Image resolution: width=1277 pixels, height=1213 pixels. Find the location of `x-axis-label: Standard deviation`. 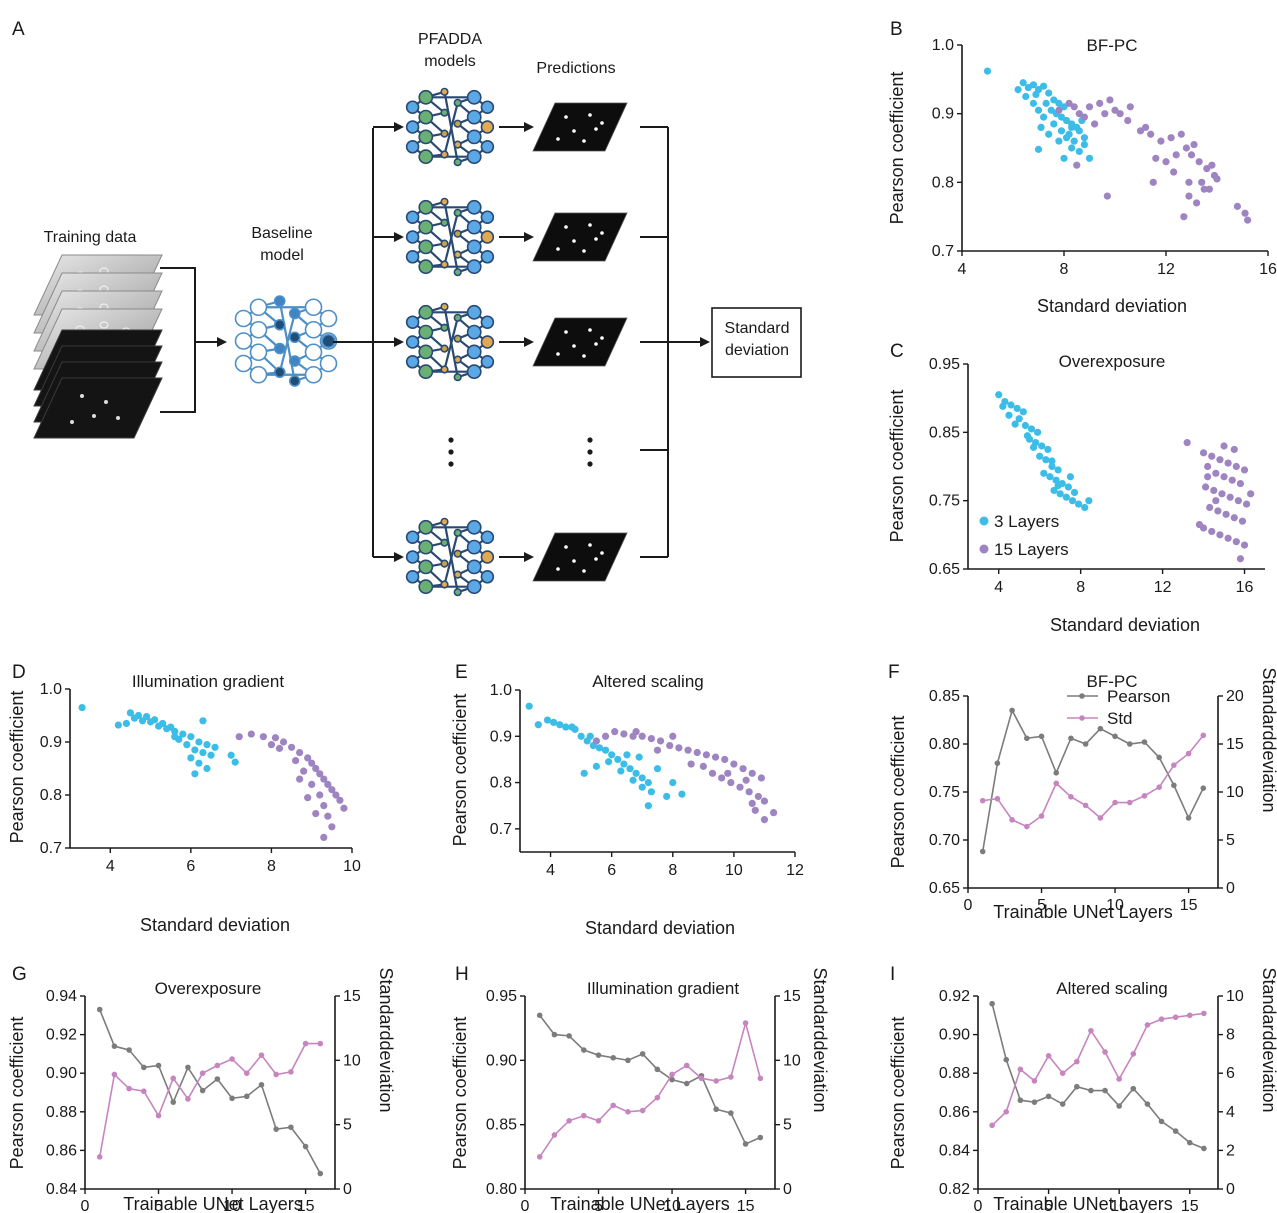

x-axis-label: Standard deviation is located at coordinates (215, 925).